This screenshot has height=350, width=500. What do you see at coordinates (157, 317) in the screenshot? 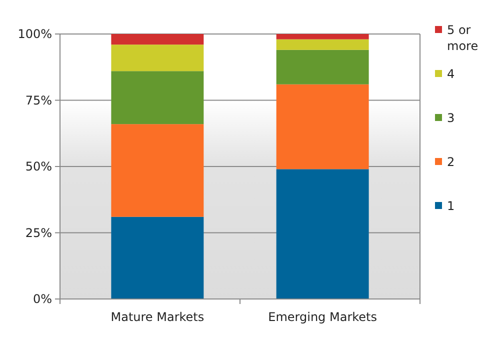
I see `x-tick-label: Mature Markets` at bounding box center [157, 317].